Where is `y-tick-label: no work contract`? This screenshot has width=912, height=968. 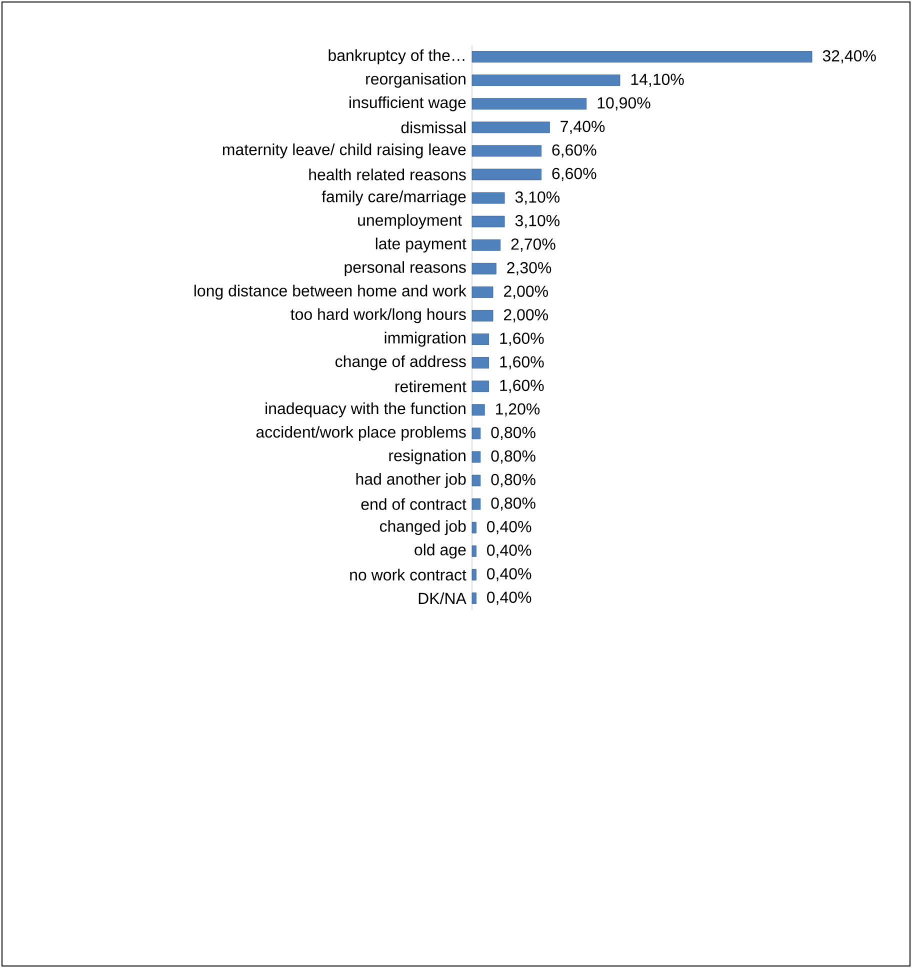 y-tick-label: no work contract is located at coordinates (408, 574).